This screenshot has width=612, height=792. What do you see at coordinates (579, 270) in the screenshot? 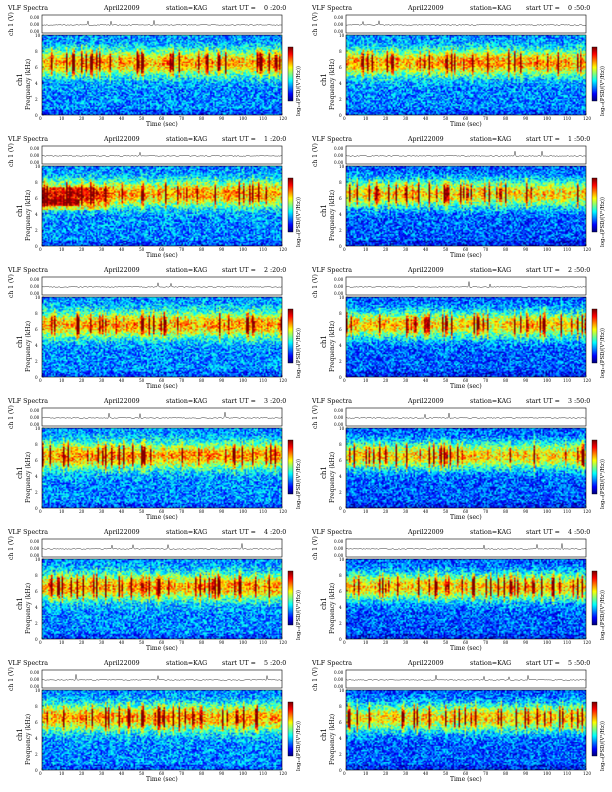
I see `panel-start-time: 2 :50:0` at bounding box center [579, 270].